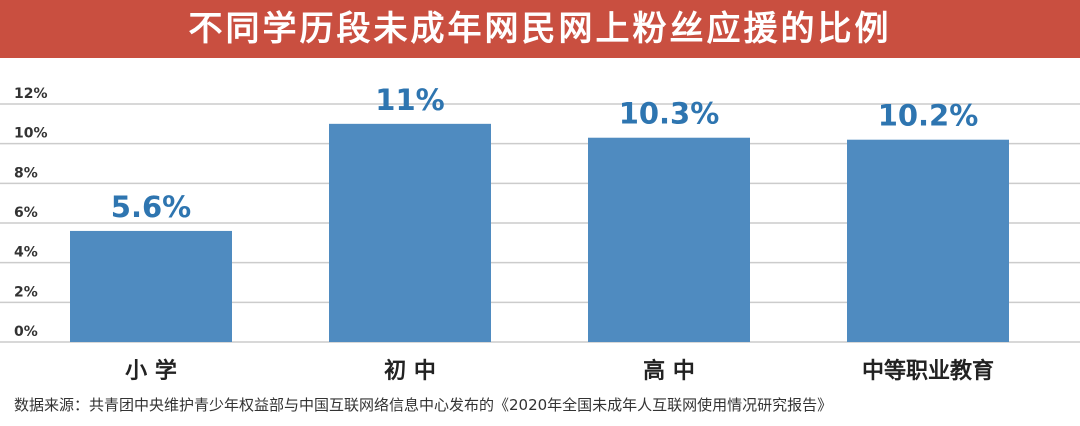 This screenshot has height=426, width=1080. Describe the element at coordinates (31, 94) in the screenshot. I see `y-tick-label: 12%` at that location.